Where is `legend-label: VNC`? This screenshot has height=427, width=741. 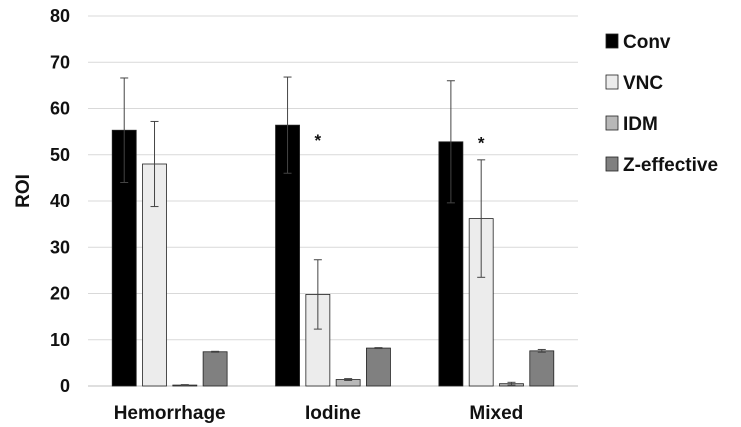 legend-label: VNC is located at coordinates (643, 83).